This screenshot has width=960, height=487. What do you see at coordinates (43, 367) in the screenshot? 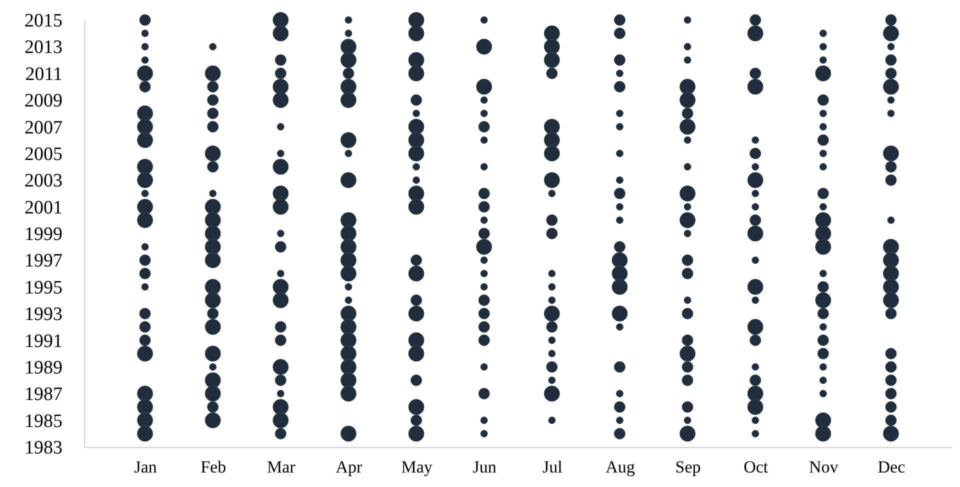
I see `y-tick-label: 1989` at bounding box center [43, 367].